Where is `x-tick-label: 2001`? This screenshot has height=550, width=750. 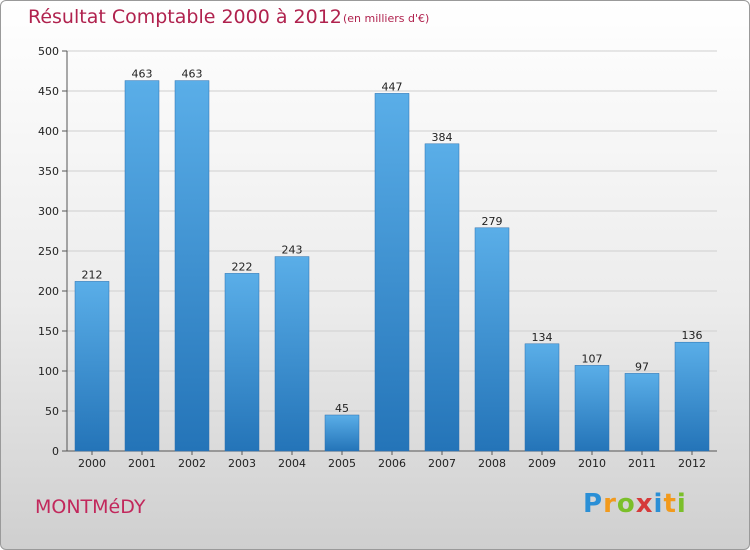 x-tick-label: 2001 is located at coordinates (142, 463).